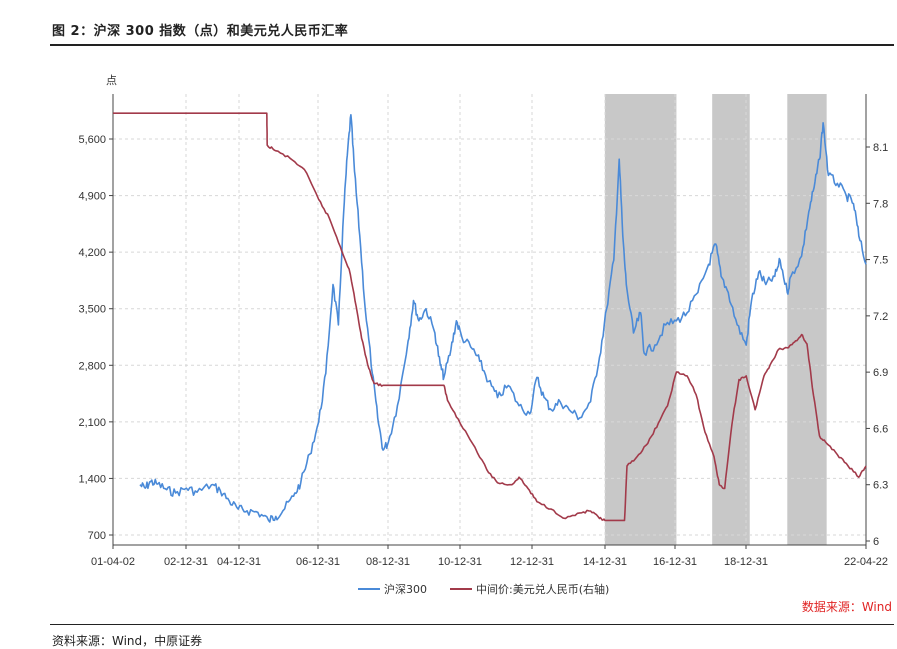  I want to click on right-tick-label: 8.1, so click(880, 148).